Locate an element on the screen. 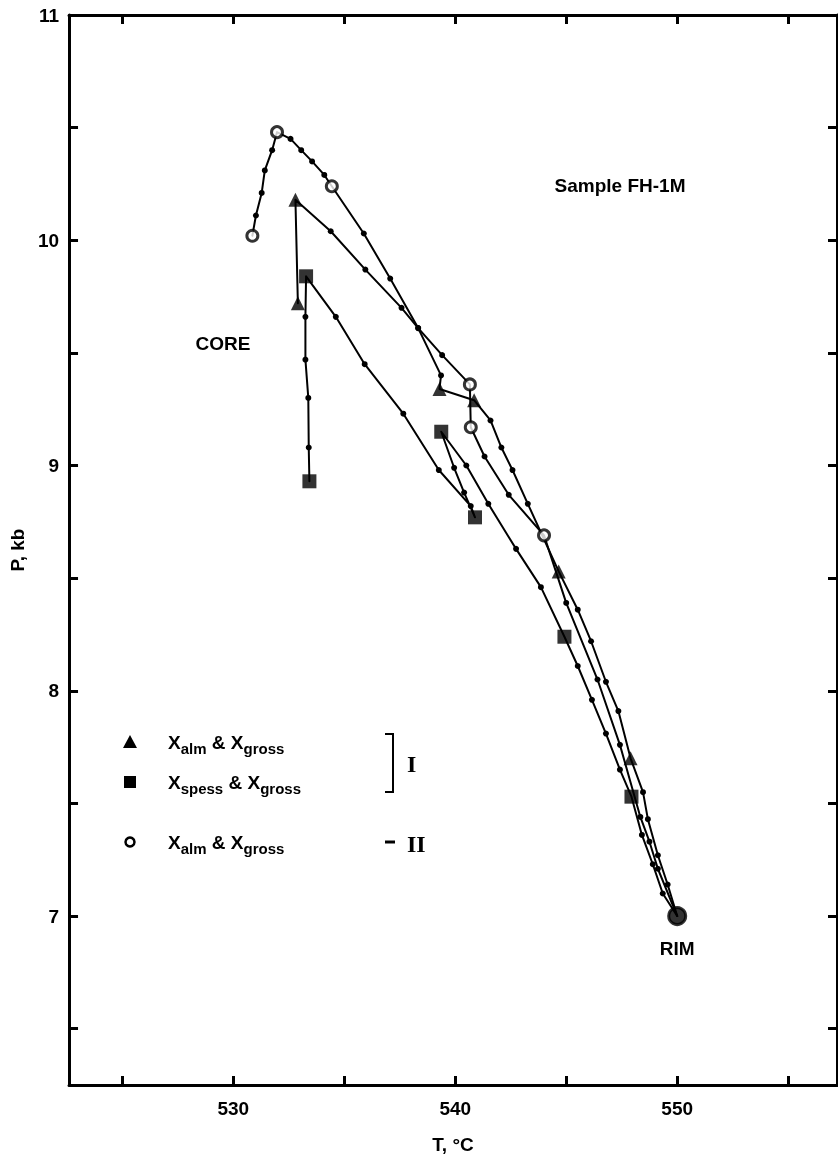 Image resolution: width=838 pixels, height=1163 pixels. x-tick-label: 530 is located at coordinates (233, 1108).